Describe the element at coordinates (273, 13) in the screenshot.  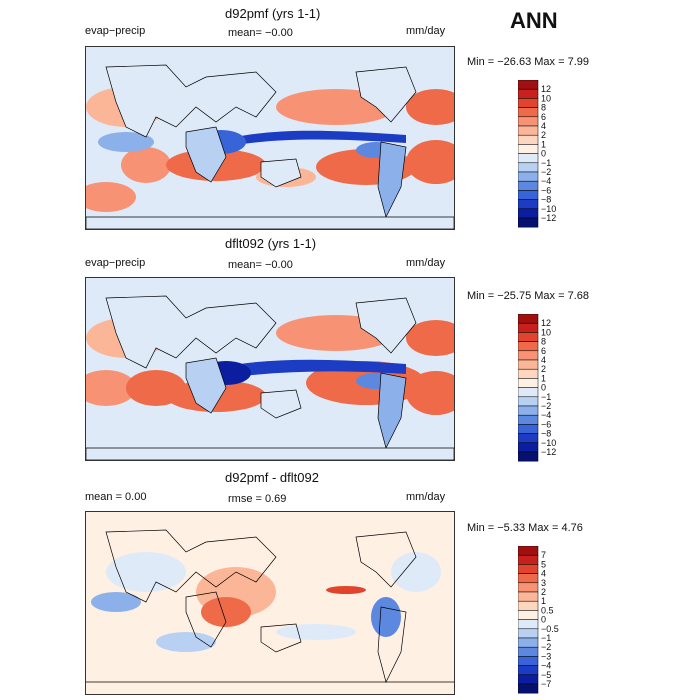
I see `panel1-title: d92pmf (yrs 1-1)` at that location.